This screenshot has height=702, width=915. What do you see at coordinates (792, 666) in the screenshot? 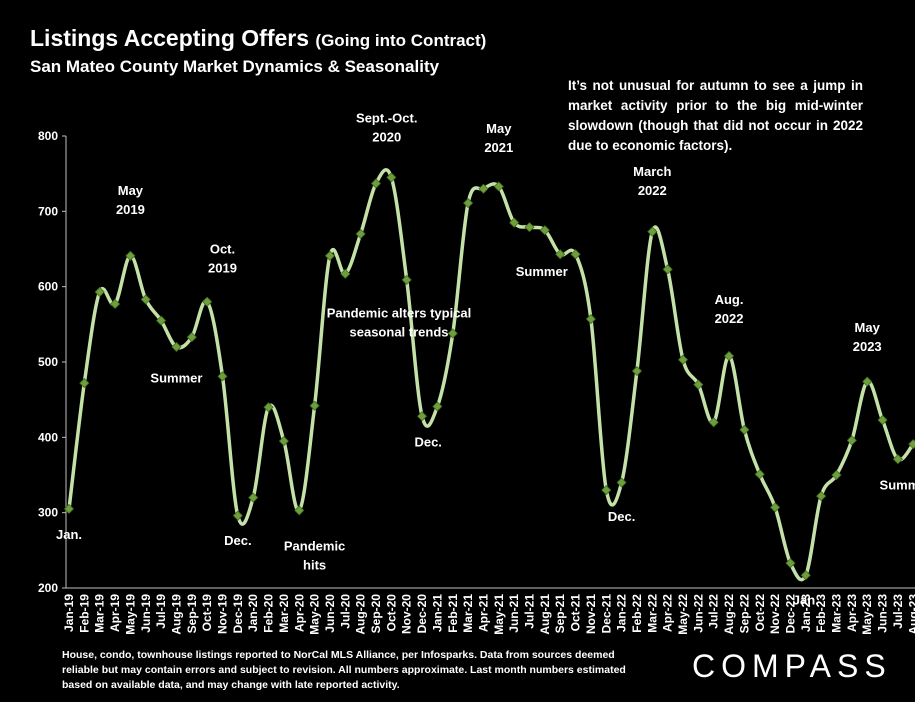
I see `compass-logo: COMPASS` at bounding box center [792, 666].